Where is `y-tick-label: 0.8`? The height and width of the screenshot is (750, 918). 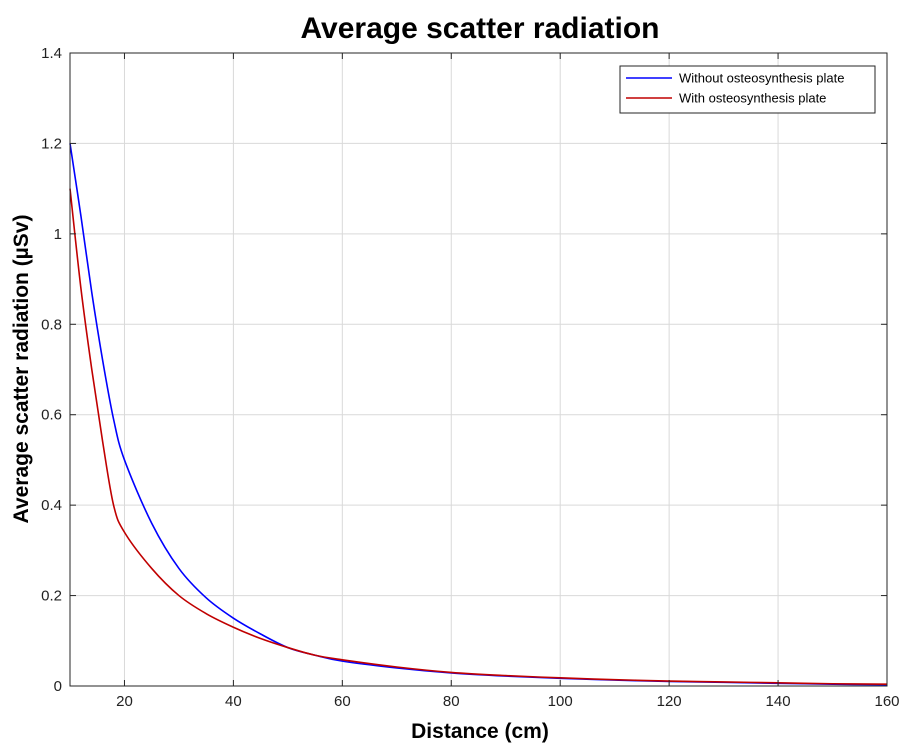
y-tick-label: 0.8 is located at coordinates (51, 324).